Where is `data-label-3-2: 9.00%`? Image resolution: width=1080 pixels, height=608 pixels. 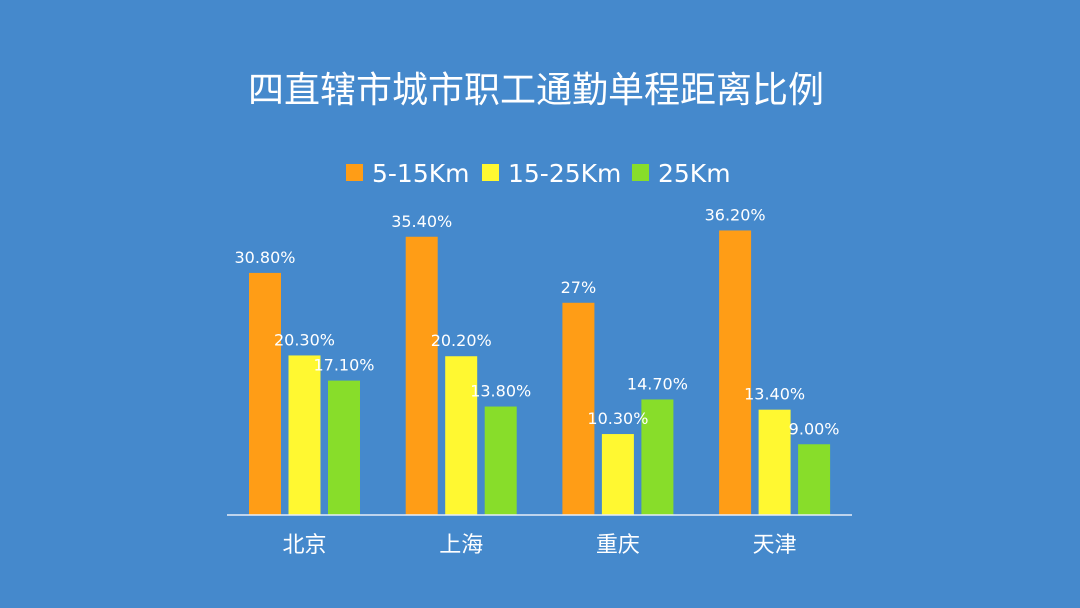
data-label-3-2: 9.00% is located at coordinates (814, 428).